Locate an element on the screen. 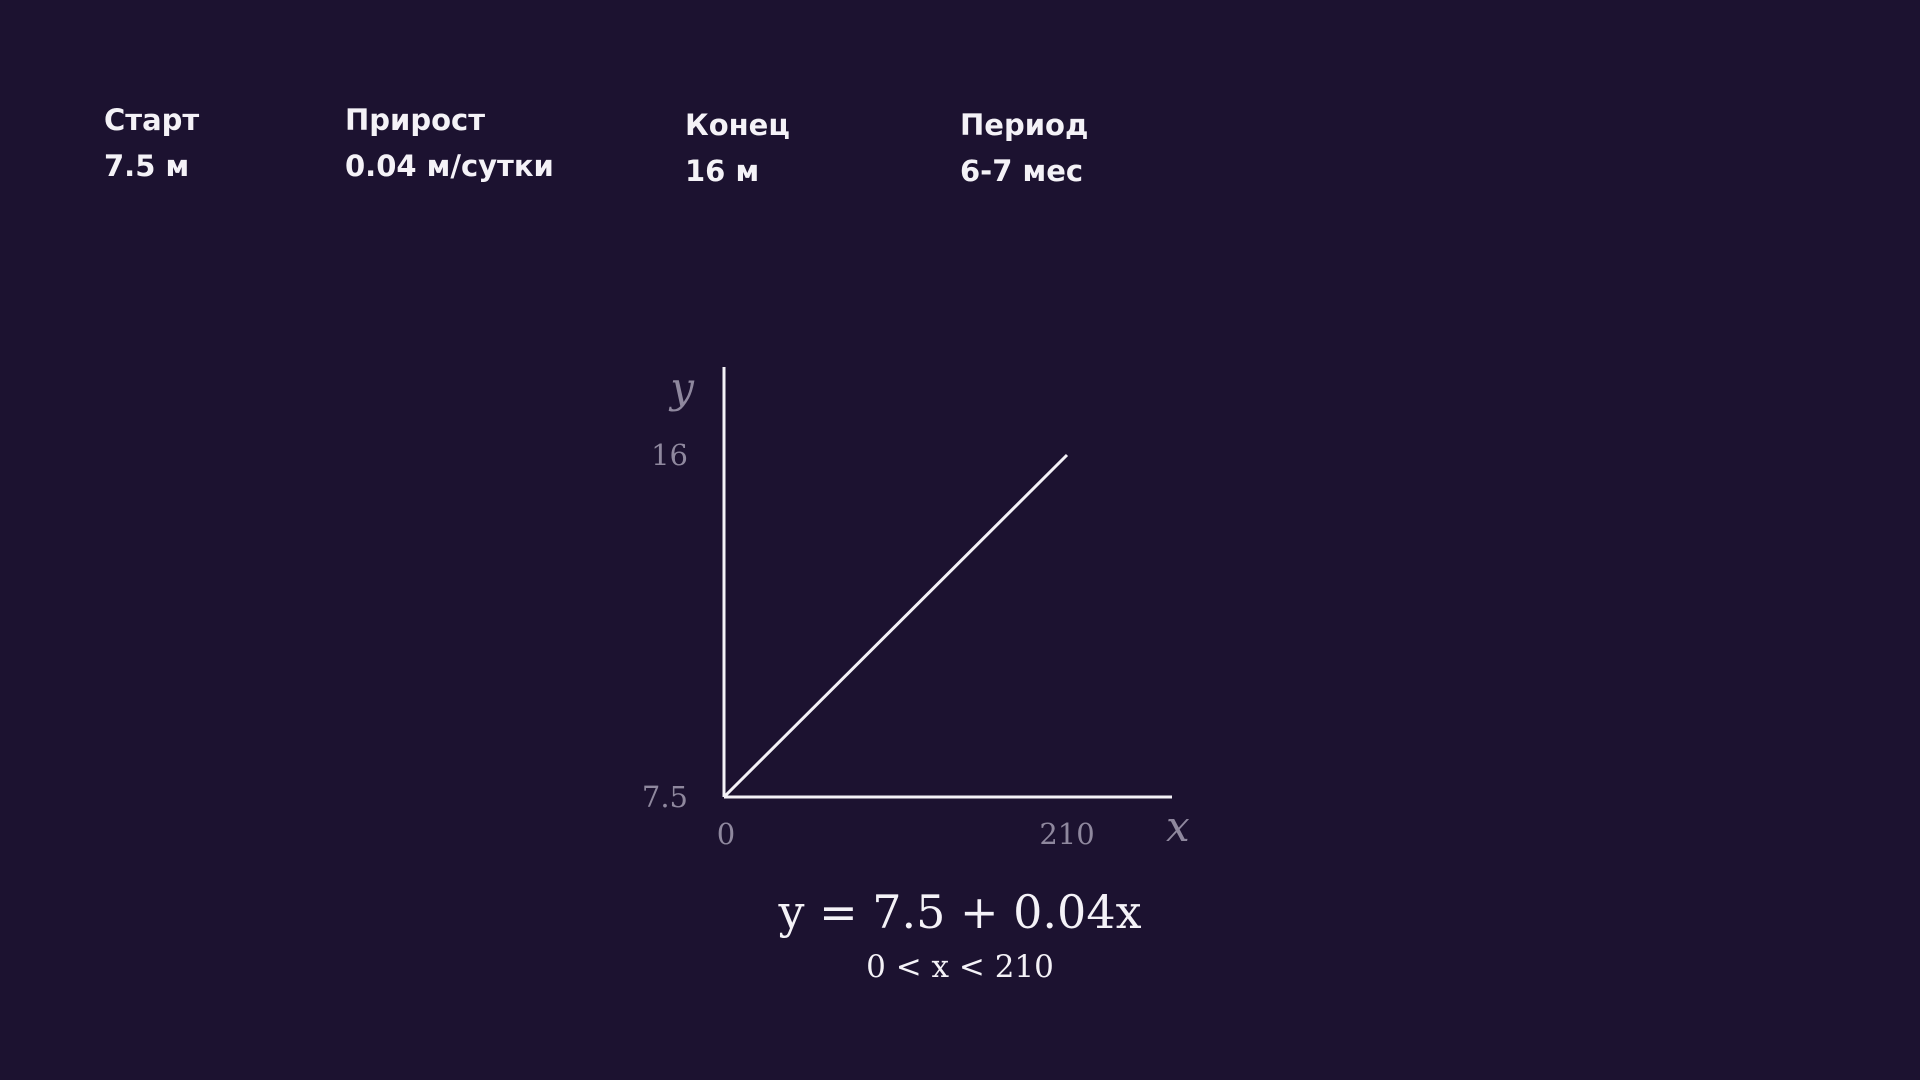  stat-start-value: 7.5 м is located at coordinates (147, 166).